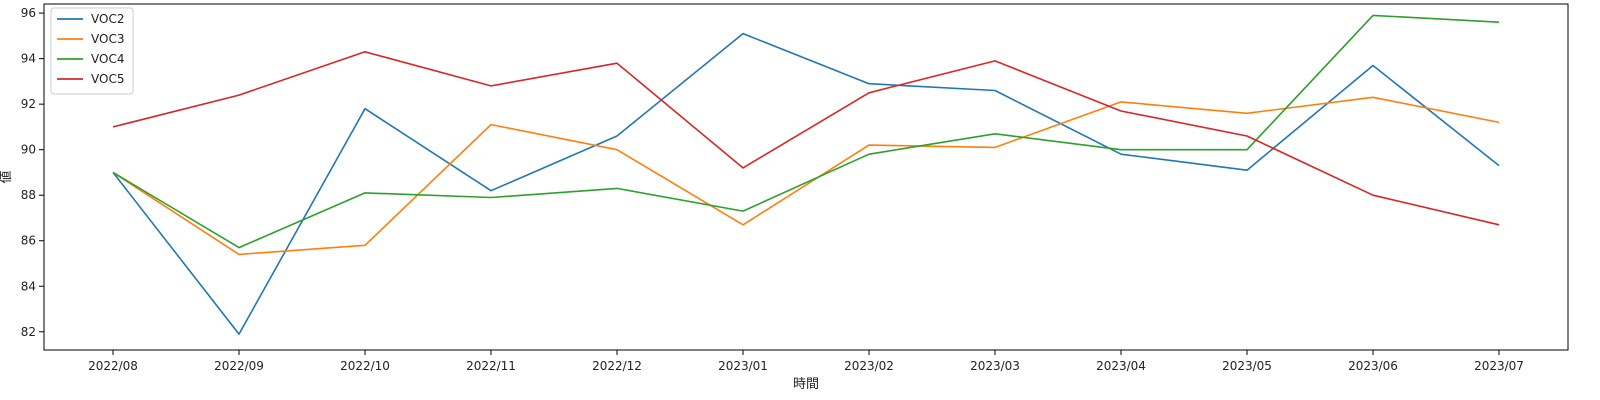 This screenshot has height=400, width=1600. What do you see at coordinates (1121, 366) in the screenshot?
I see `x-tick-label: 2023/04` at bounding box center [1121, 366].